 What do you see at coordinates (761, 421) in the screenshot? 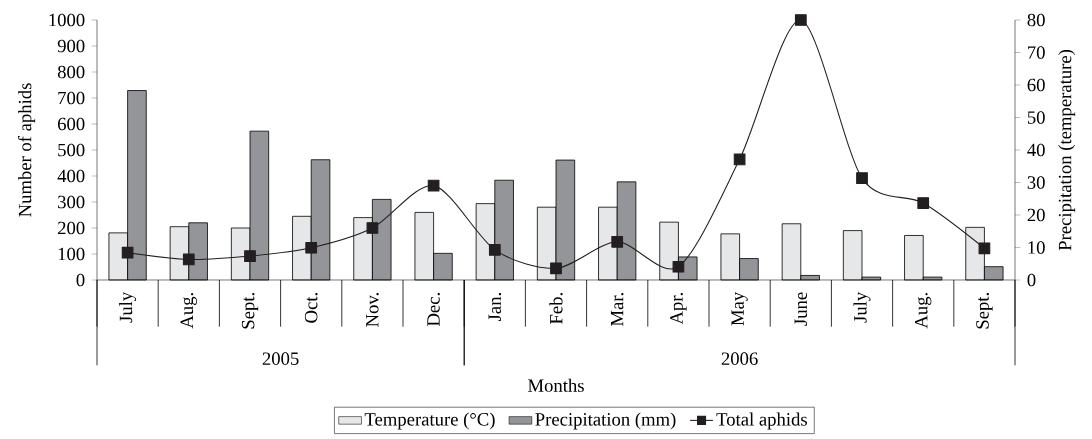
I see `legend-label: Total aphids` at bounding box center [761, 421].